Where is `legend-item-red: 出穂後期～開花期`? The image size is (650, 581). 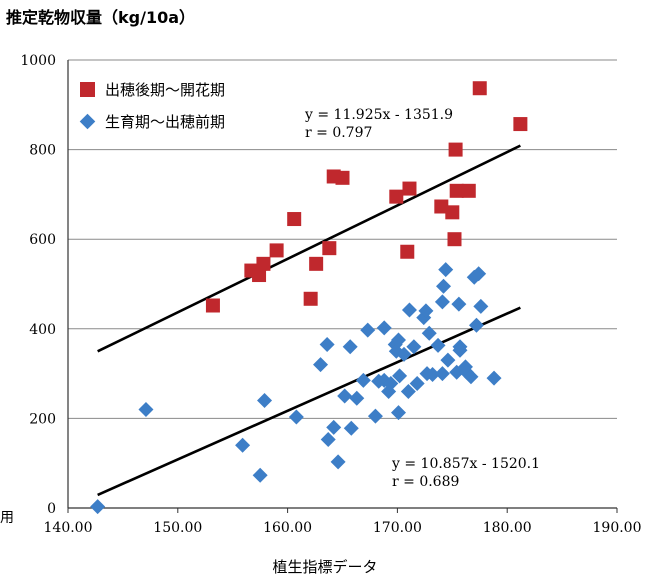
legend-item-red: 出穂後期～開花期 is located at coordinates (152, 89).